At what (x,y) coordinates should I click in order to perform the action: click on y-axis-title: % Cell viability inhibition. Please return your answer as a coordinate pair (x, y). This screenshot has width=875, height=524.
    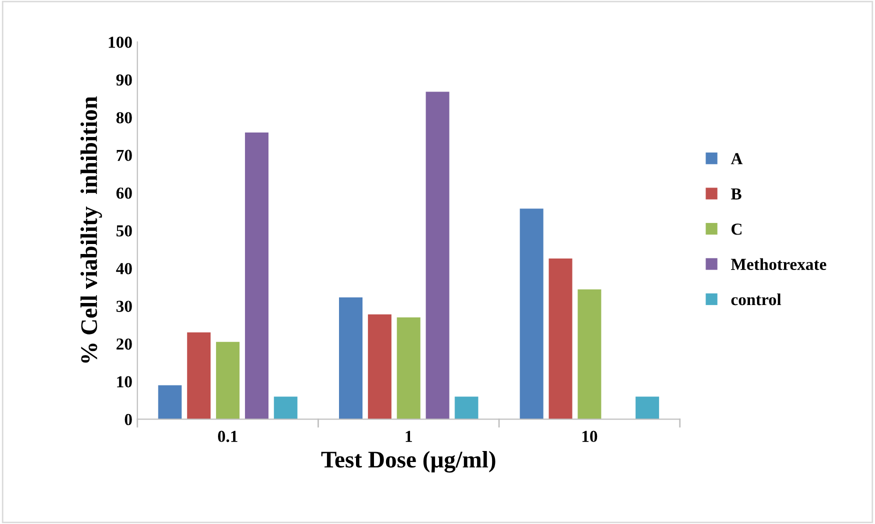
    Looking at the image, I should click on (91, 229).